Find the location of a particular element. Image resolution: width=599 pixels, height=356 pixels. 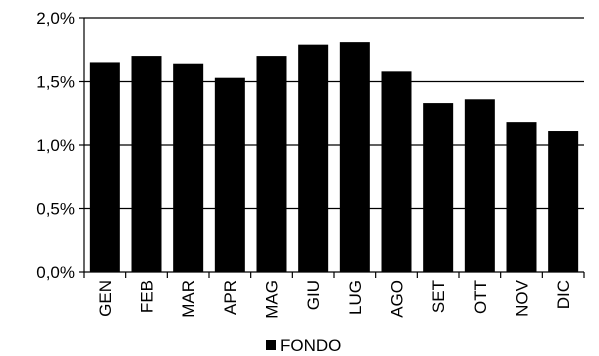

x-tick-label: GEN is located at coordinates (105, 298).